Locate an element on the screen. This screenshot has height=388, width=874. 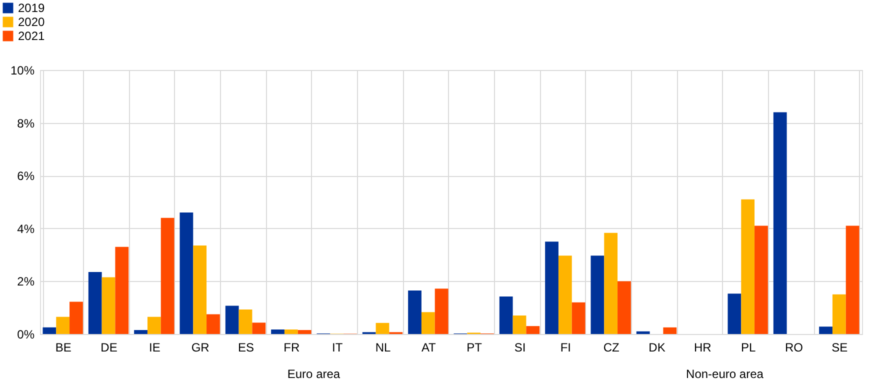
x-tick-label: ES is located at coordinates (246, 347).